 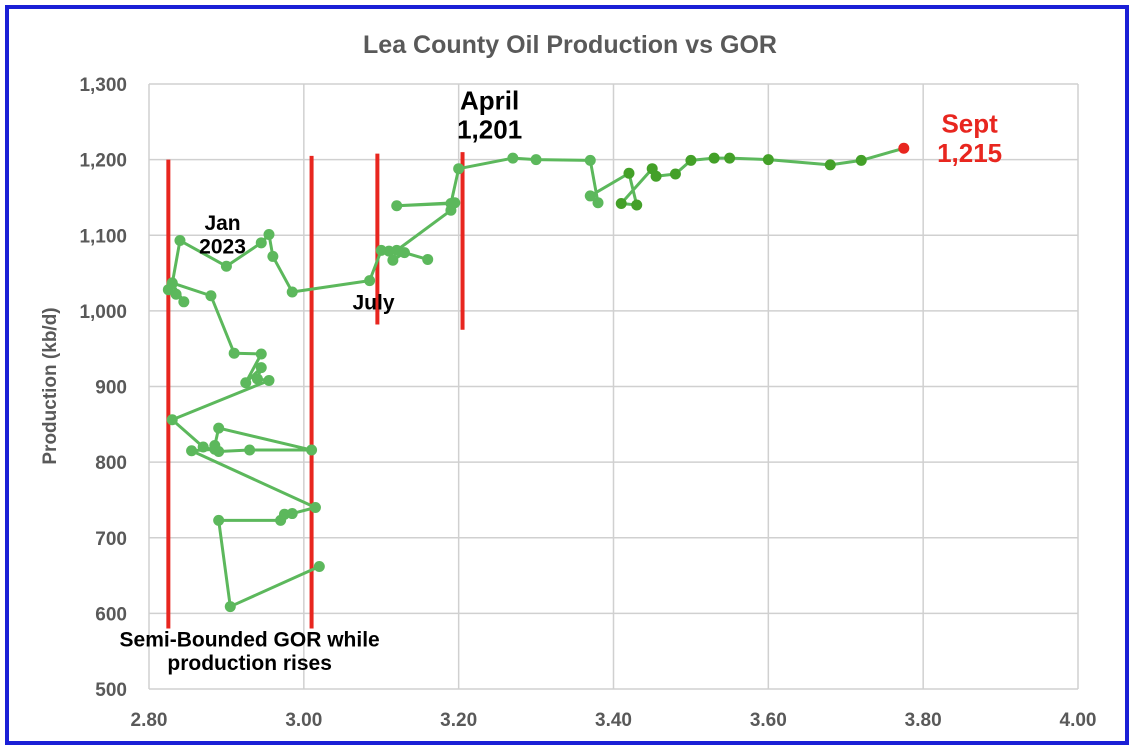 I want to click on annotation-label: 1,201, so click(x=489, y=129).